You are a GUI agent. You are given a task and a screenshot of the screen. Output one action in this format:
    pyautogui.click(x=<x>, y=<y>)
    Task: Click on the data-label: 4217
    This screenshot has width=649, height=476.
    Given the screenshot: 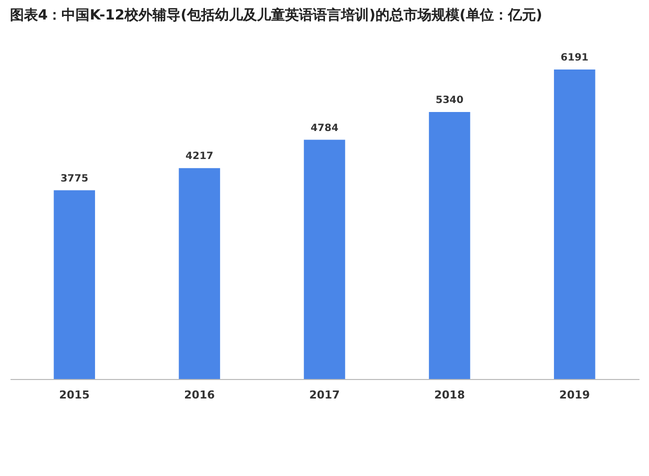 What is the action you would take?
    pyautogui.click(x=200, y=156)
    